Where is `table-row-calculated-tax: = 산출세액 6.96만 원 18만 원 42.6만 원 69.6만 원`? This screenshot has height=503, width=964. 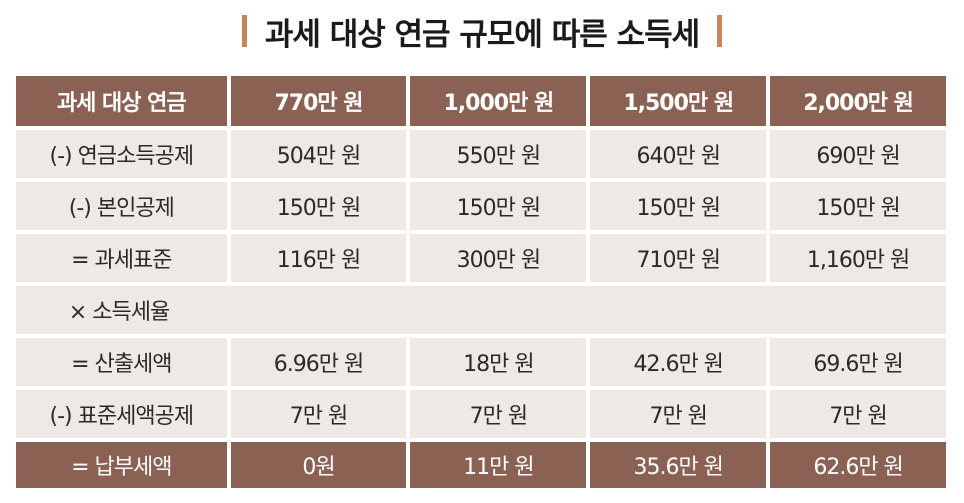
table-row-calculated-tax: = 산출세액 6.96만 원 18만 원 42.6만 원 69.6만 원 is located at coordinates (481, 362).